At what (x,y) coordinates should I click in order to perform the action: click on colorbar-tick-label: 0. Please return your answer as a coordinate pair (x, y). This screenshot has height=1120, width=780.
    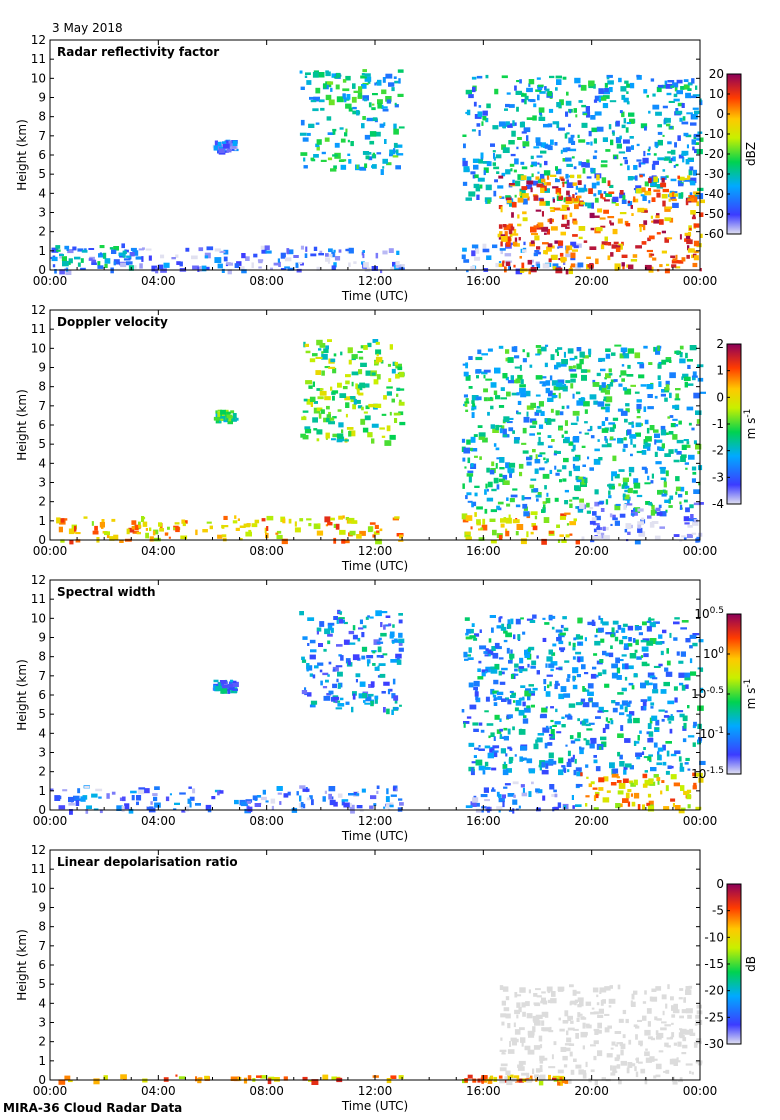
    Looking at the image, I should click on (720, 397).